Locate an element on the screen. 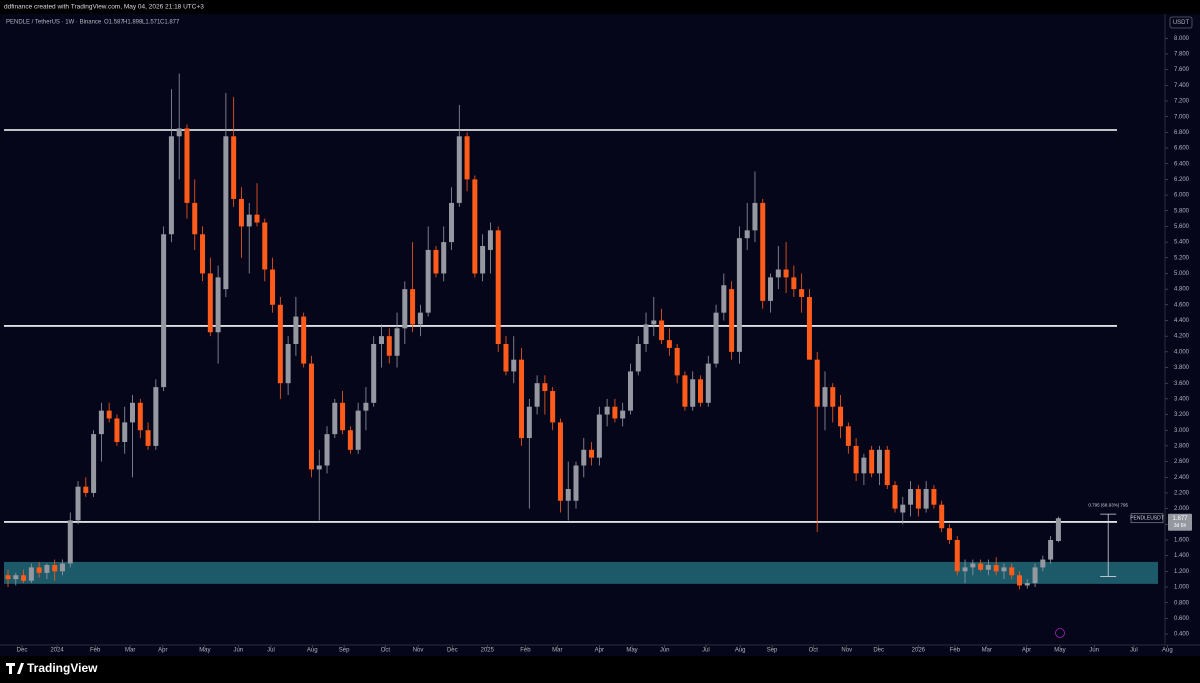 Image resolution: width=1200 pixels, height=683 pixels. measure-label: 0.795 (68.93%) 795 is located at coordinates (1108, 504).